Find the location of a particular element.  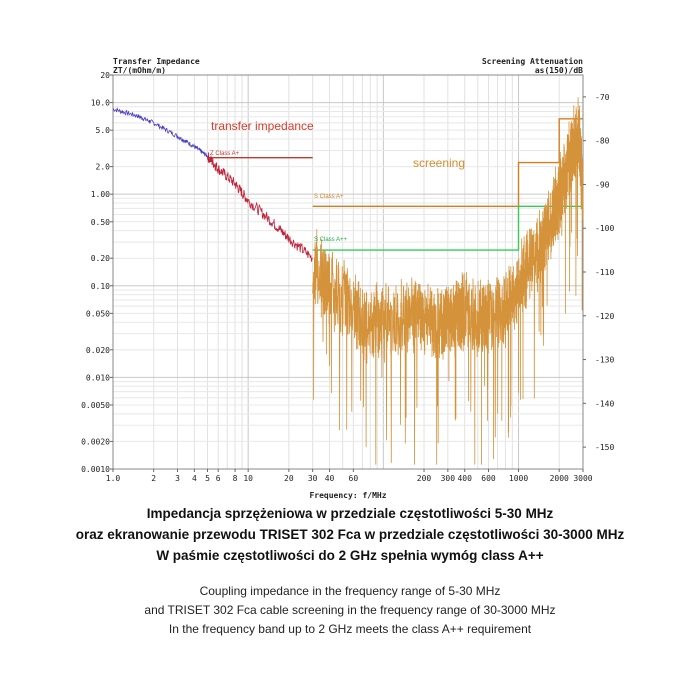

x-tick-label: 3 is located at coordinates (177, 478).